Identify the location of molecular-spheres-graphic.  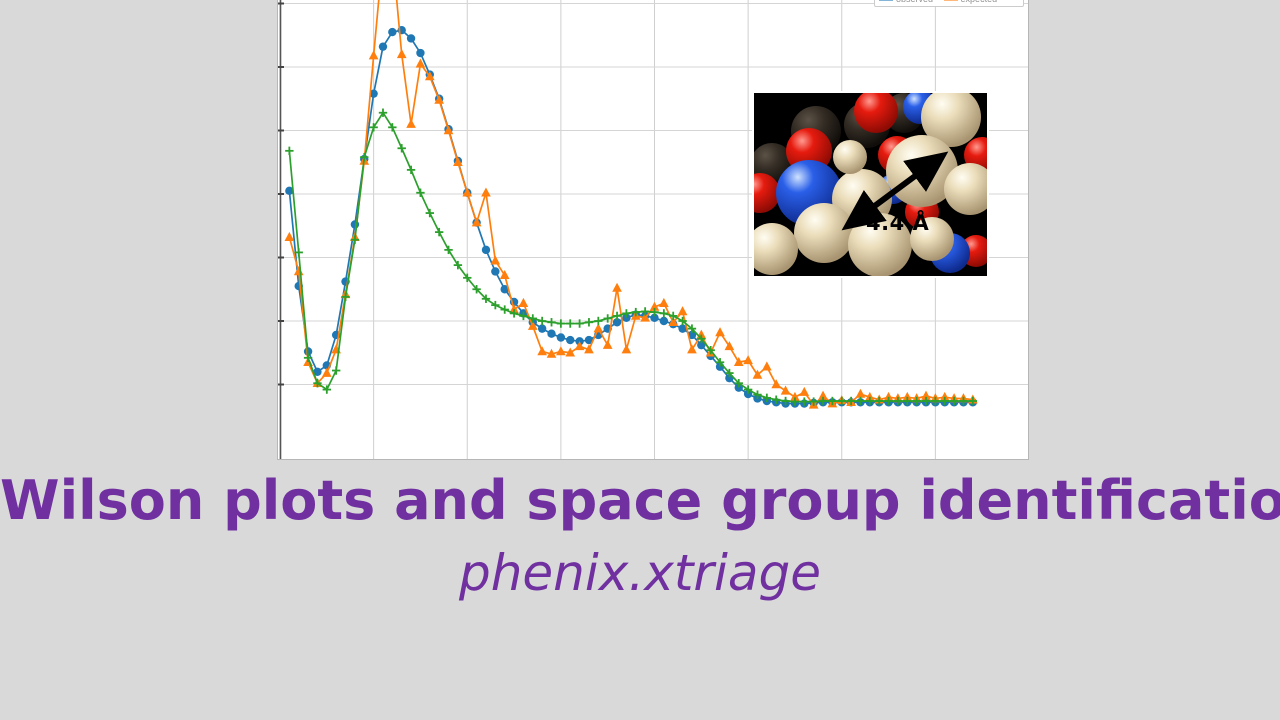
(870, 184).